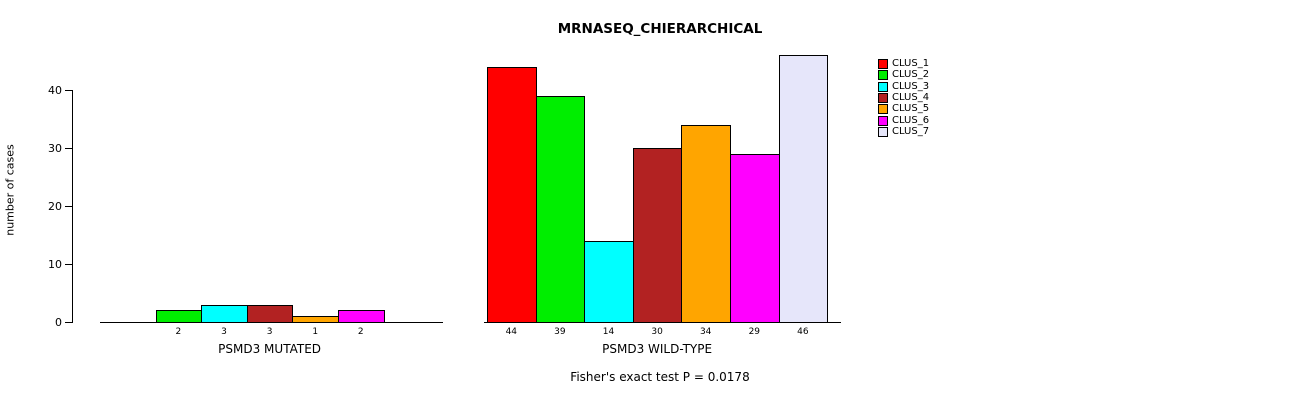 The image size is (1290, 400). What do you see at coordinates (55, 206) in the screenshot?
I see `y-tick-label: 20` at bounding box center [55, 206].